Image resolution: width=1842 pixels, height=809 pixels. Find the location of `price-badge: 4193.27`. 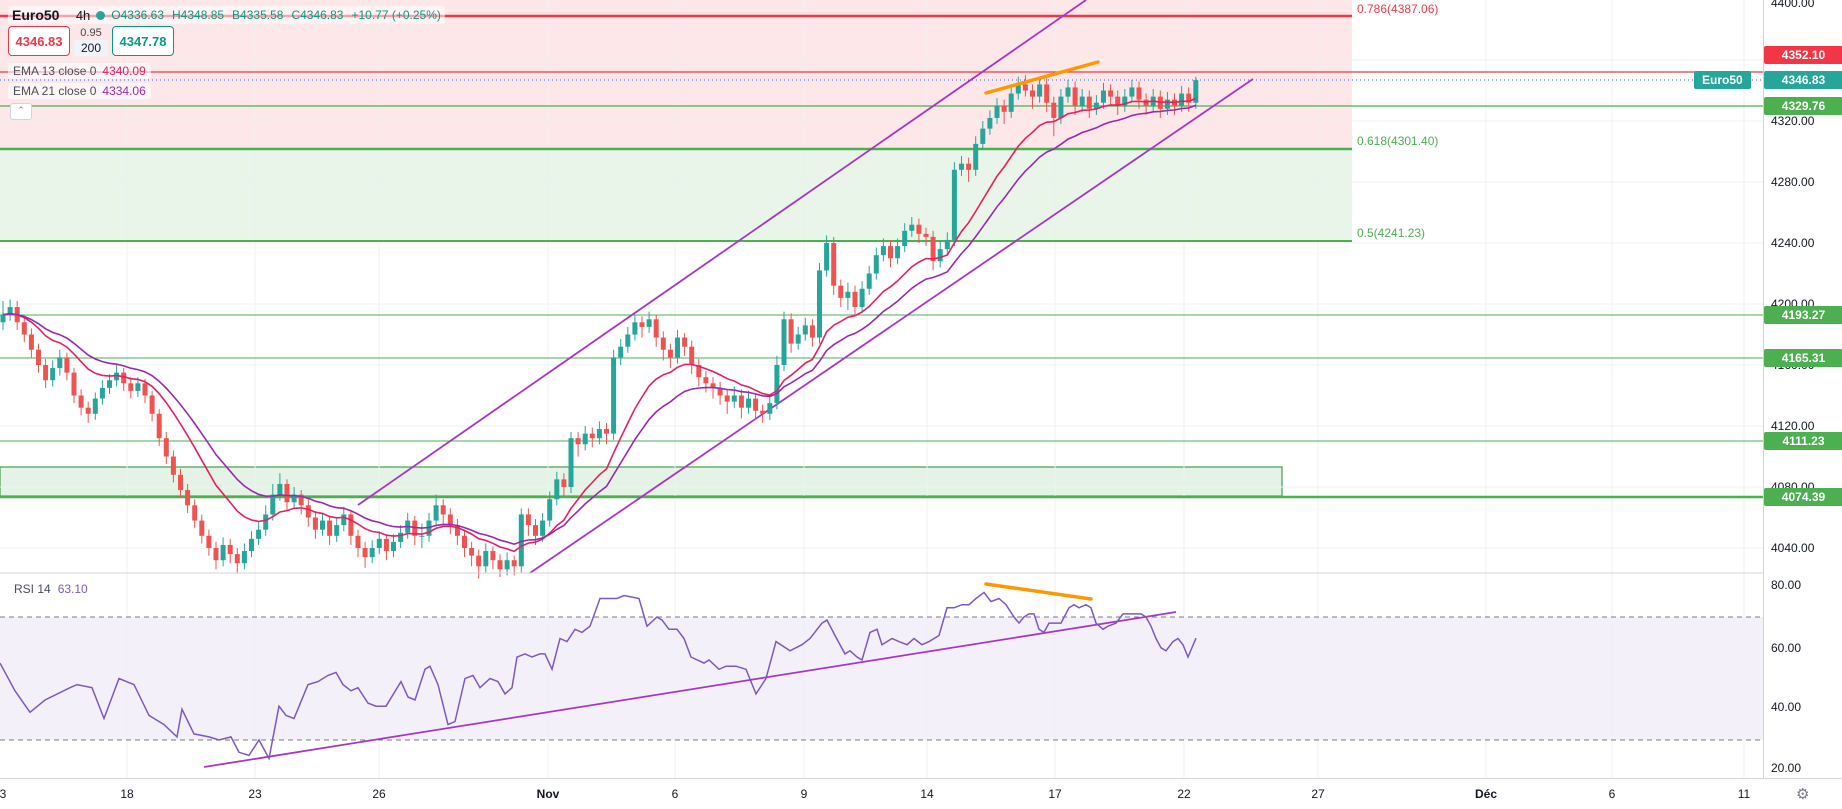

price-badge: 4193.27 is located at coordinates (1803, 315).